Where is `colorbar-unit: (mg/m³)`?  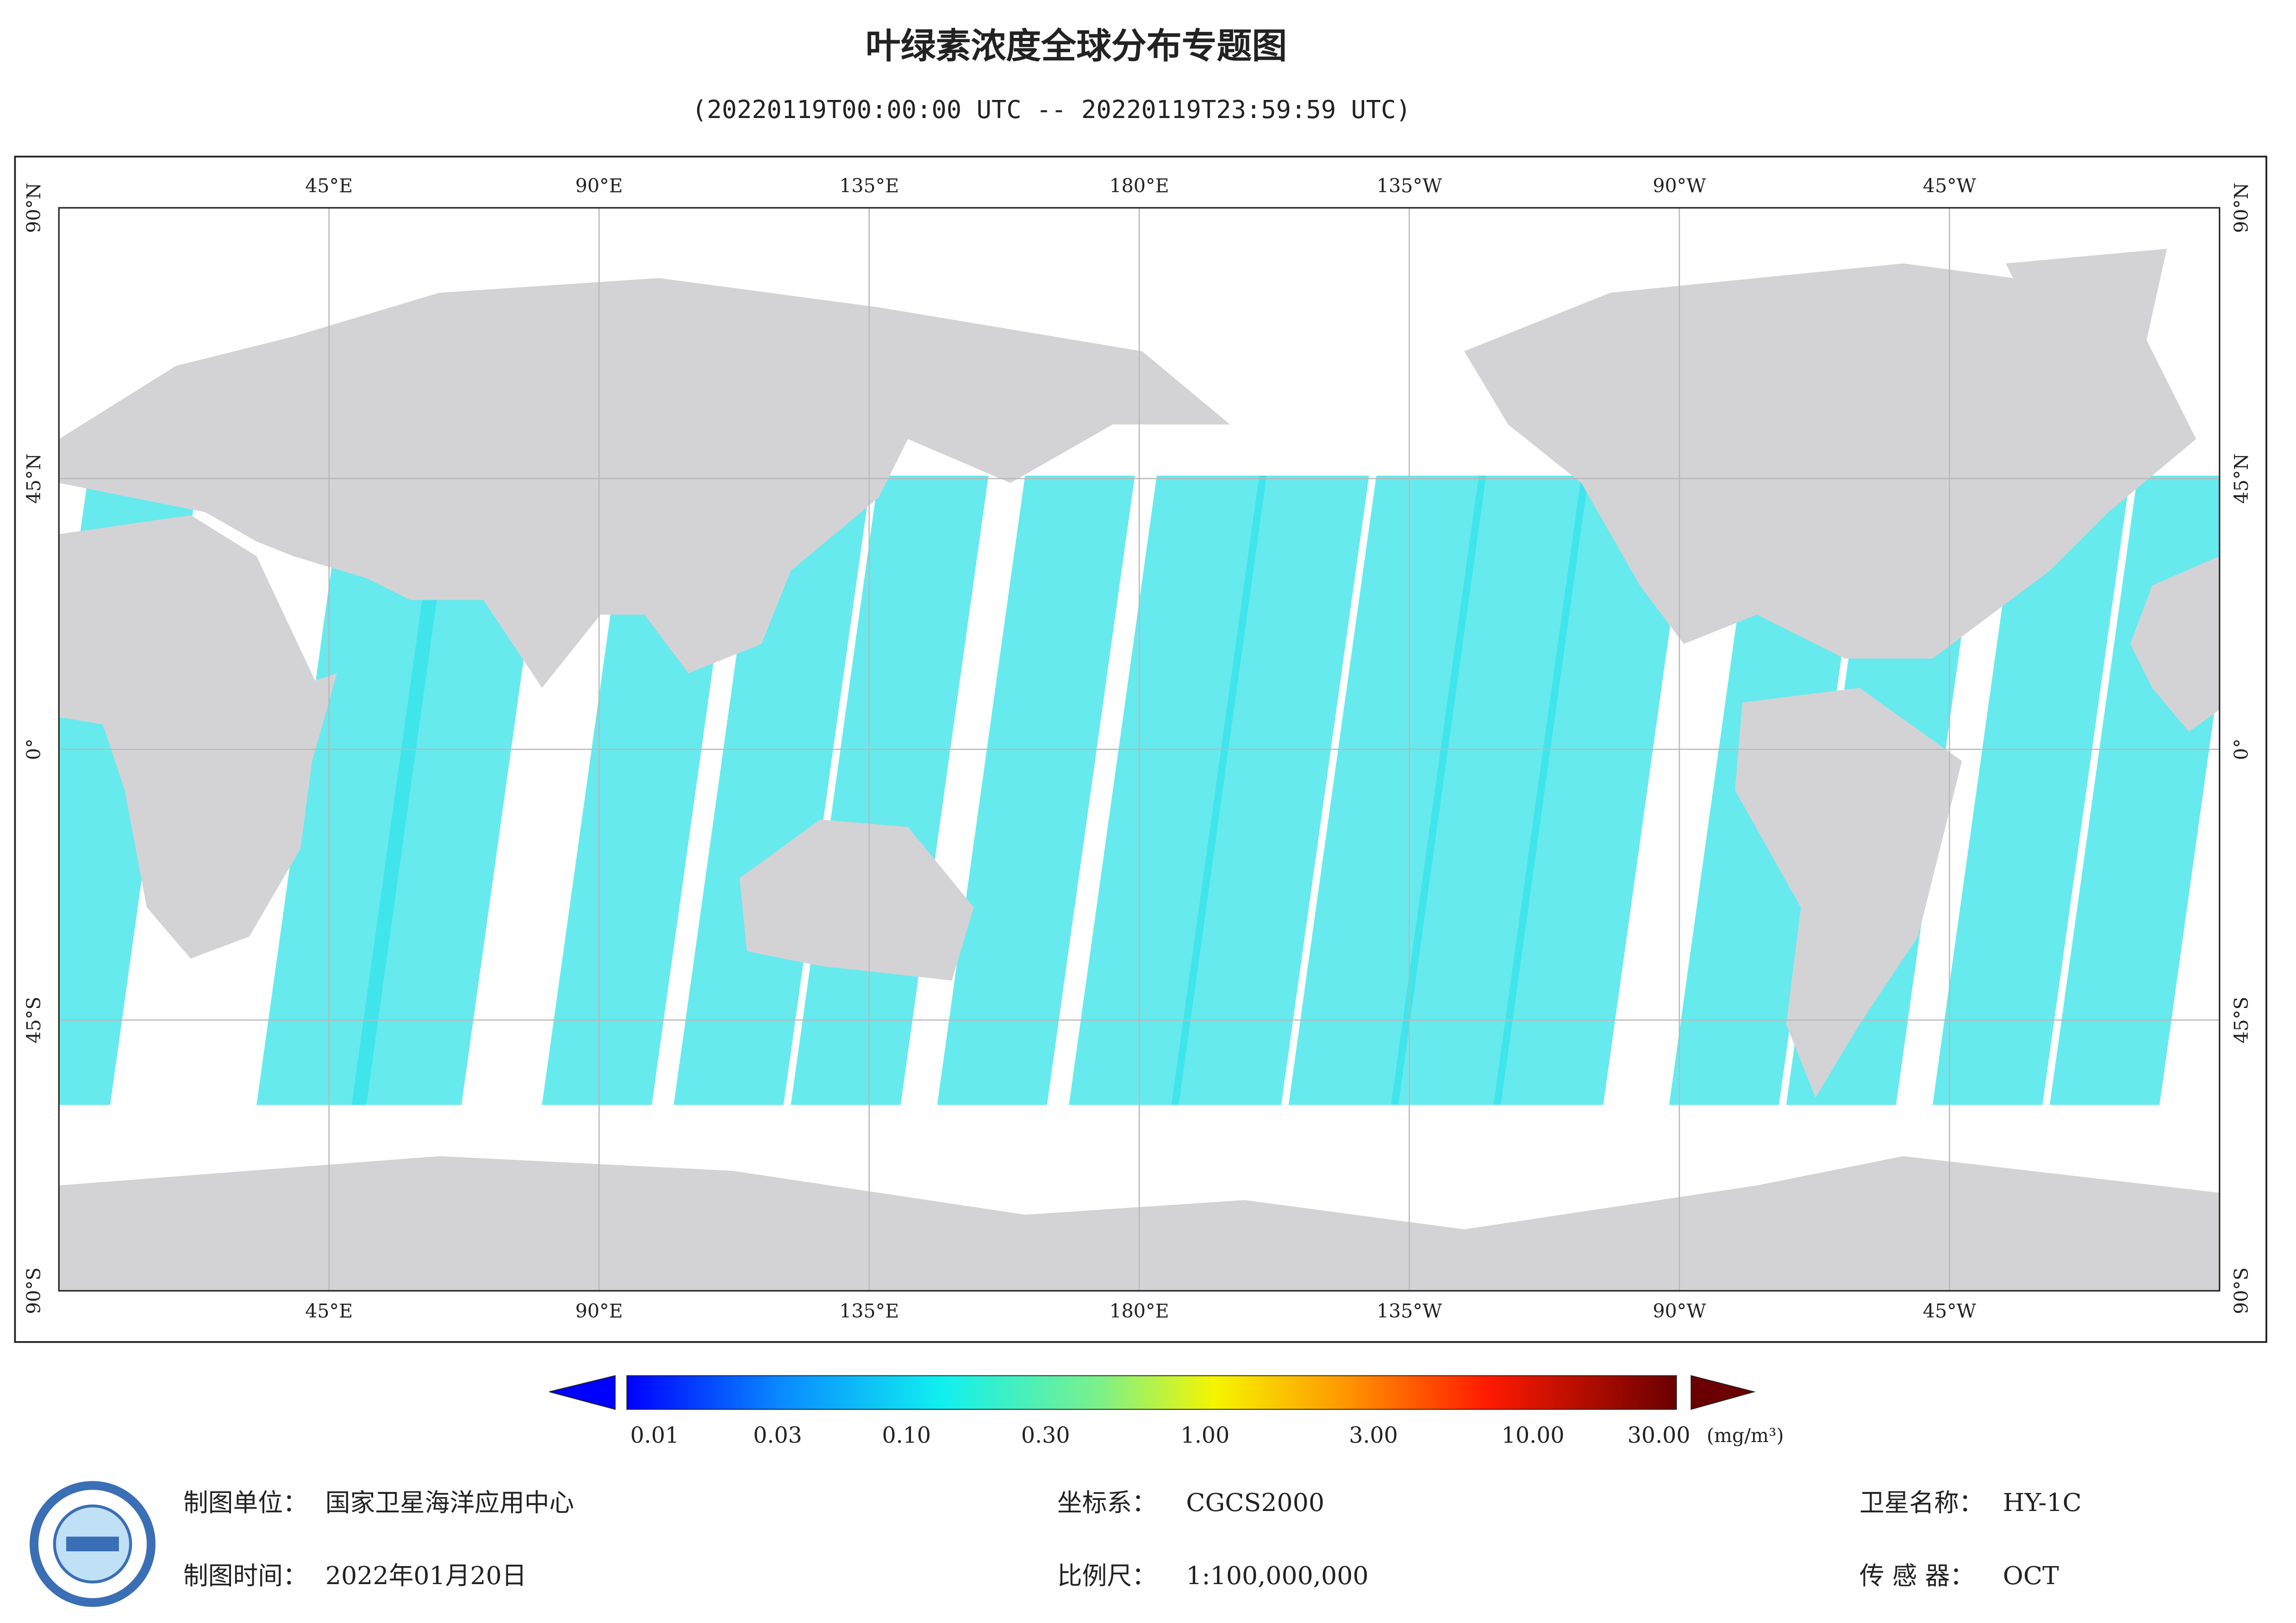
colorbar-unit: (mg/m³) is located at coordinates (1745, 1435).